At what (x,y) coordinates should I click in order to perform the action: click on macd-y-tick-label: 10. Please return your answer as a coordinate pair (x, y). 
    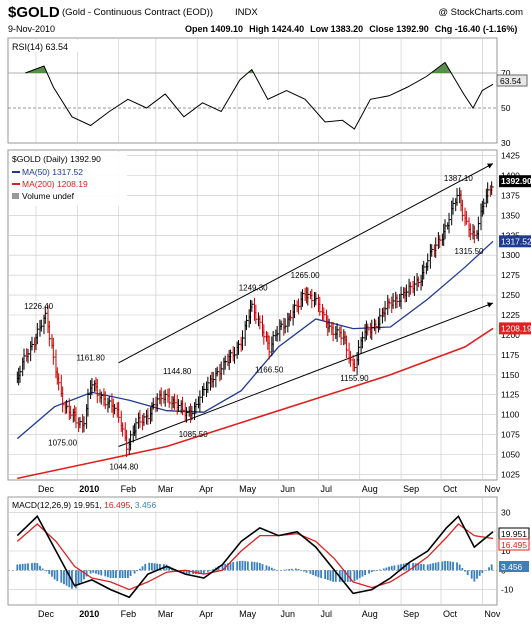
    Looking at the image, I should click on (506, 551).